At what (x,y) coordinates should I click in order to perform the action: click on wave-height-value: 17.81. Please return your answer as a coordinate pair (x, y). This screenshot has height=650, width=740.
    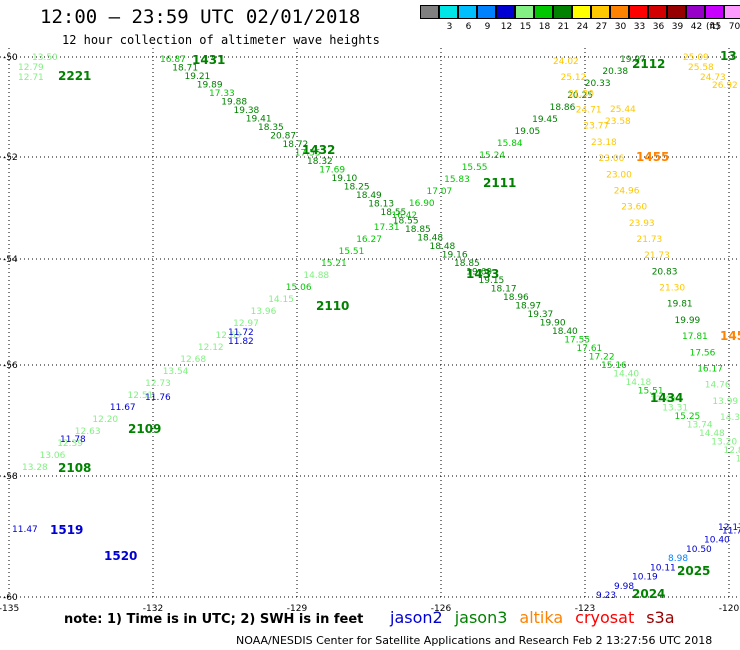
    Looking at the image, I should click on (695, 337).